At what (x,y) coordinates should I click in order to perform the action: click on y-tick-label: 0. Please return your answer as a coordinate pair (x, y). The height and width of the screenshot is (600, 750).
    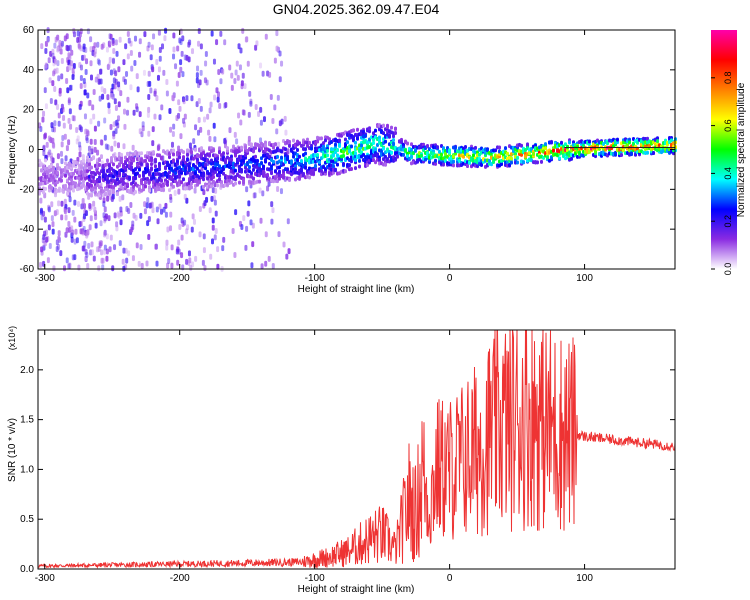
    Looking at the image, I should click on (31, 150).